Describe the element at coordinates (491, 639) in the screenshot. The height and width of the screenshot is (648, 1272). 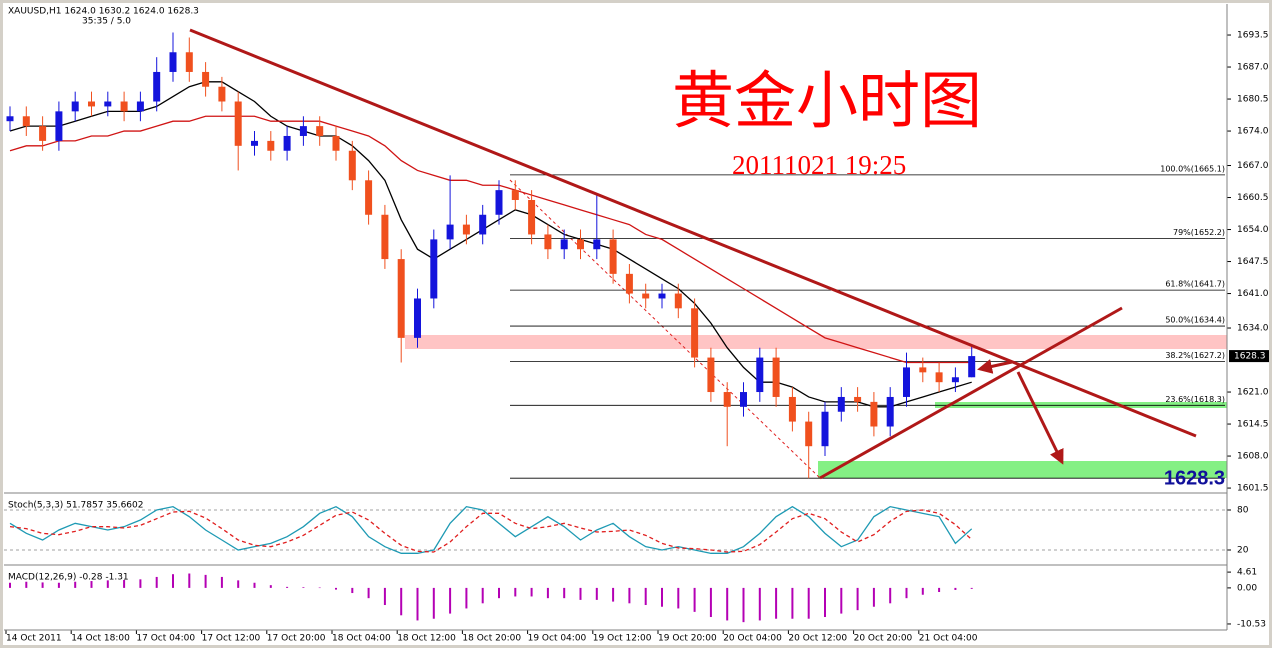
I see `x-tick-label: 18 Oct 20:00` at that location.